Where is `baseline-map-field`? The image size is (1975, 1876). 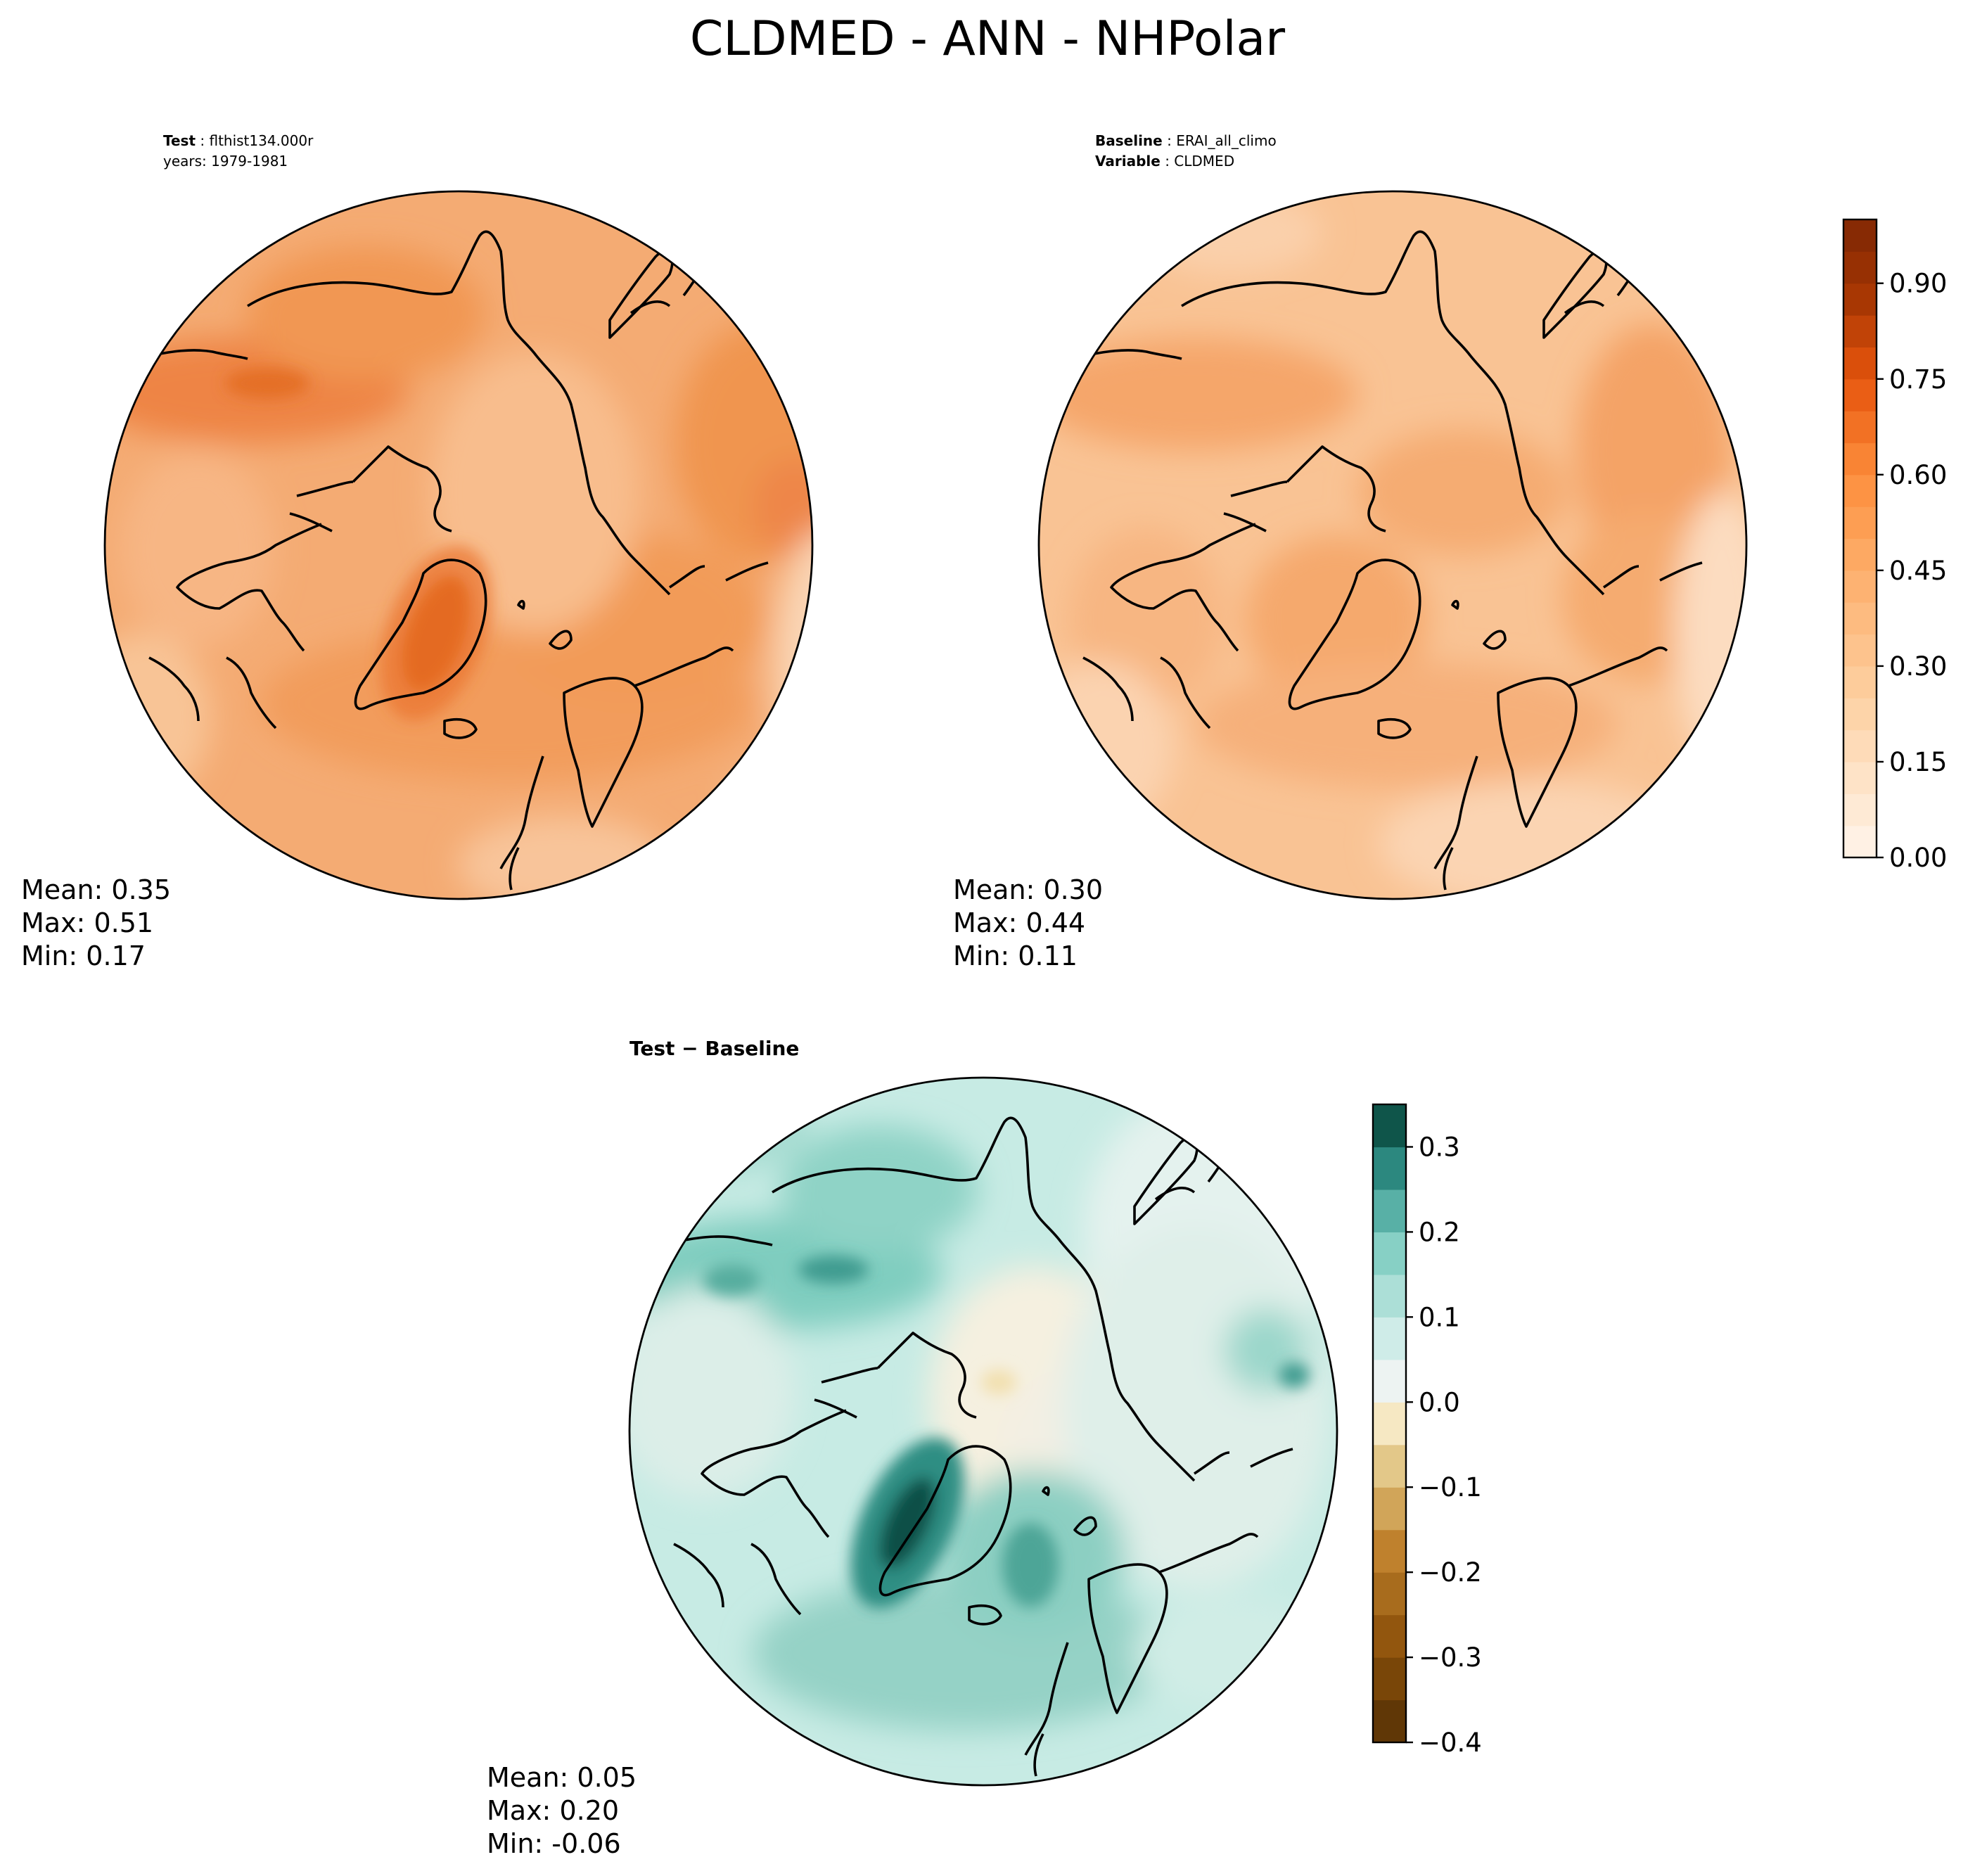 baseline-map-field is located at coordinates (1392, 545).